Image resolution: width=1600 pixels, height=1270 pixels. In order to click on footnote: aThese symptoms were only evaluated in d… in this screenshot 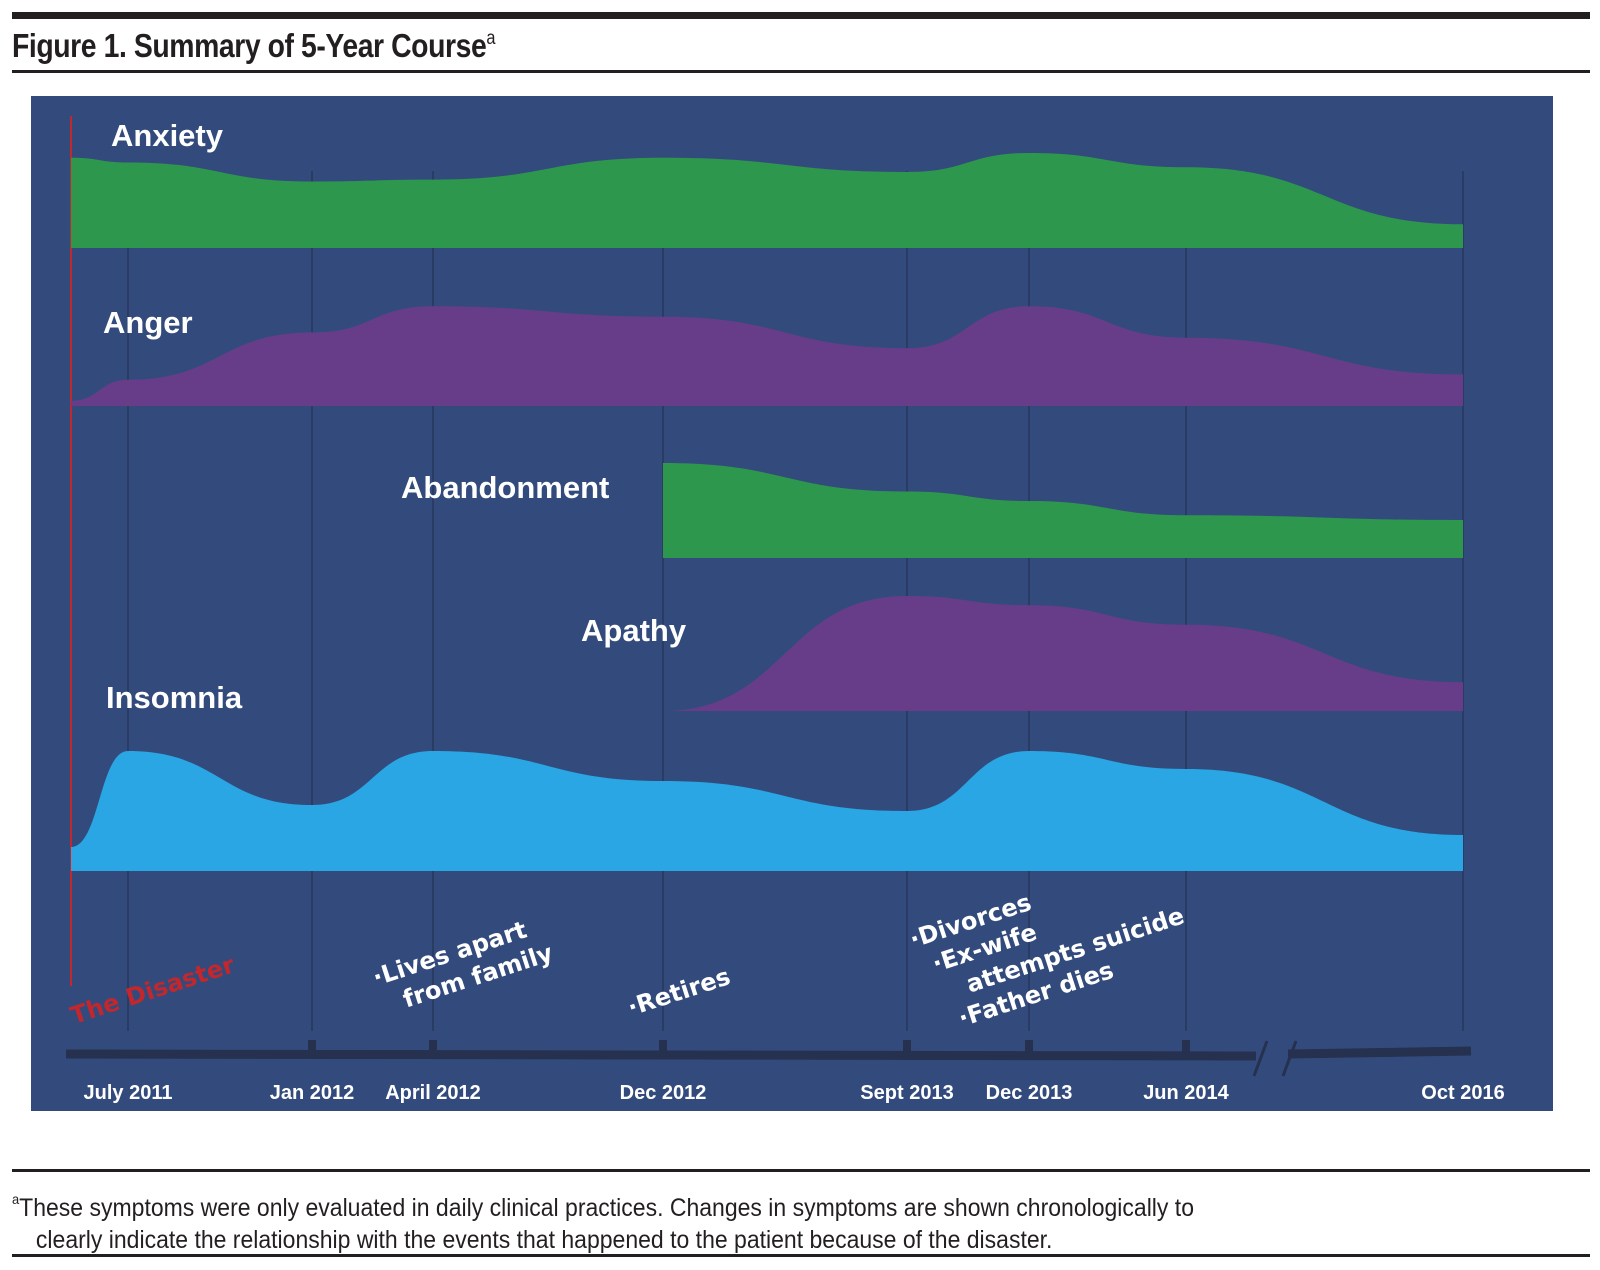, I will do `click(729, 1219)`.